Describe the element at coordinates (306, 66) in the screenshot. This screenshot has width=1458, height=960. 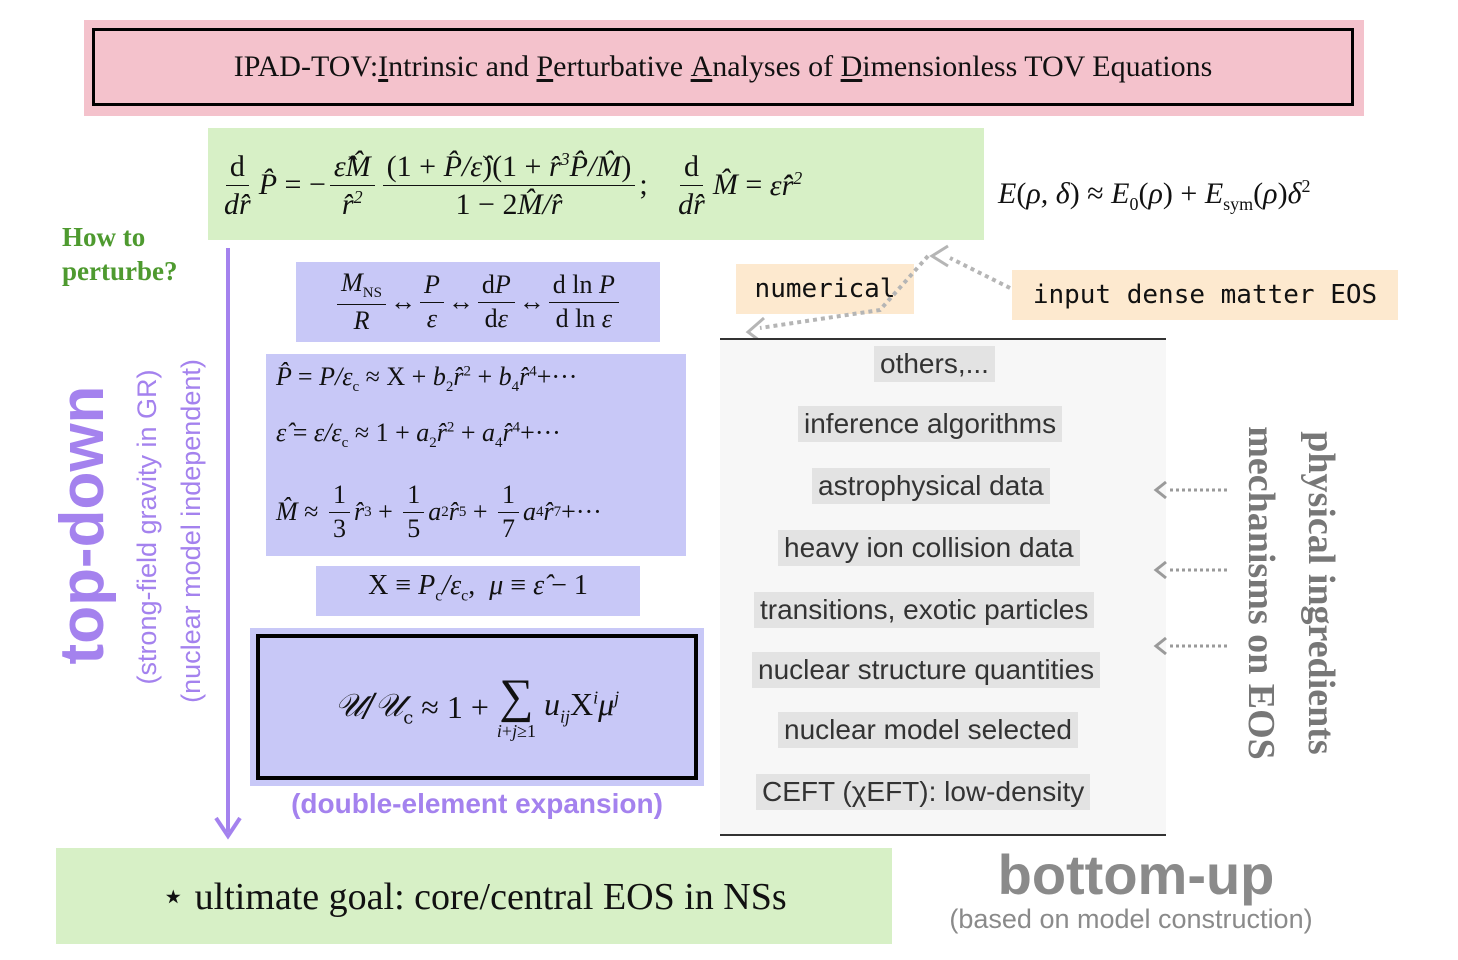
I see `title-prefix: IPAD-TOV:` at that location.